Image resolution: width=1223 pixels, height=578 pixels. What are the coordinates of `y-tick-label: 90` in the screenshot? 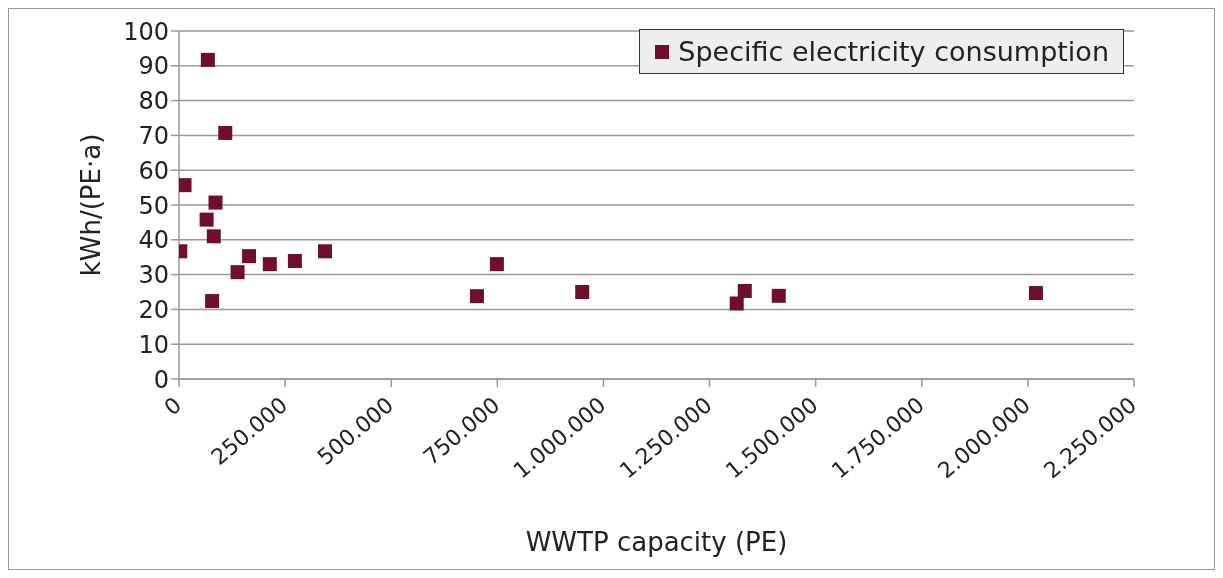 It's located at (153, 66).